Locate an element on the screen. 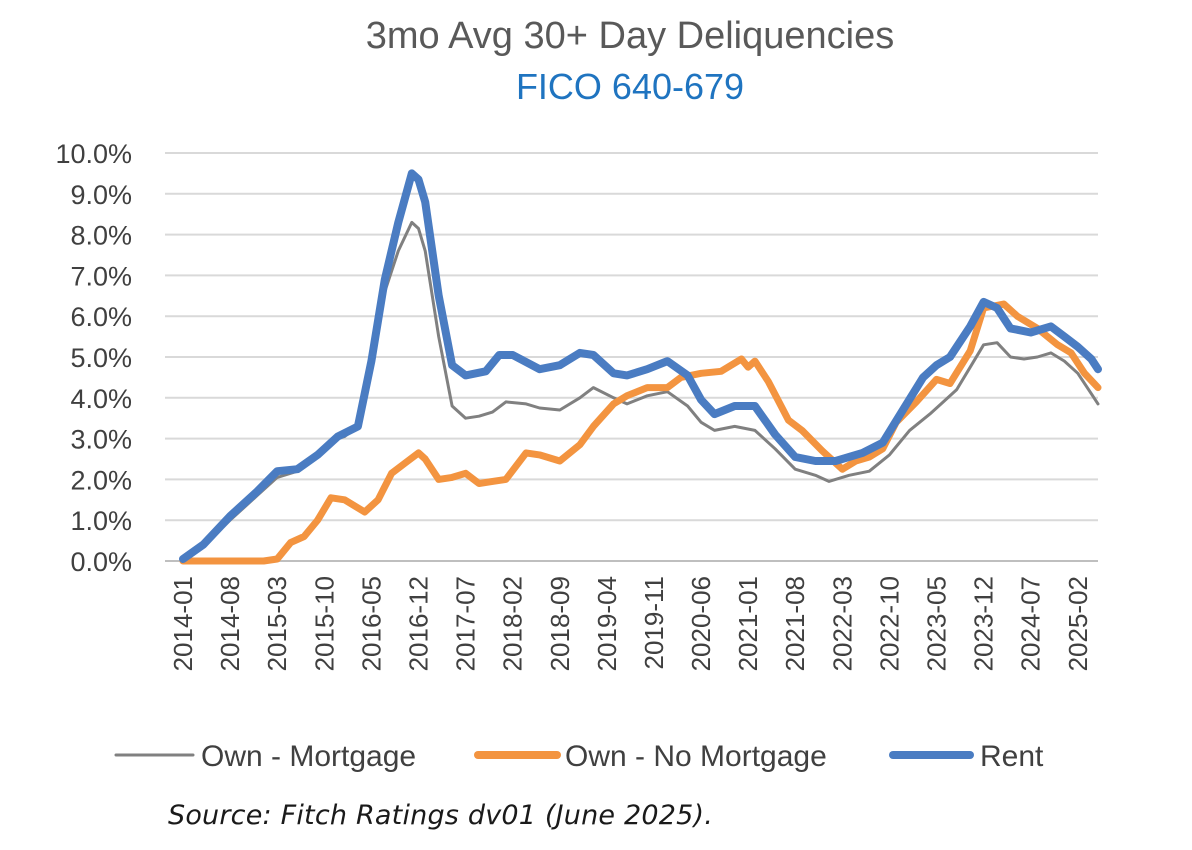 This screenshot has width=1192, height=850. x-tick-label: 2015-03 is located at coordinates (277, 623).